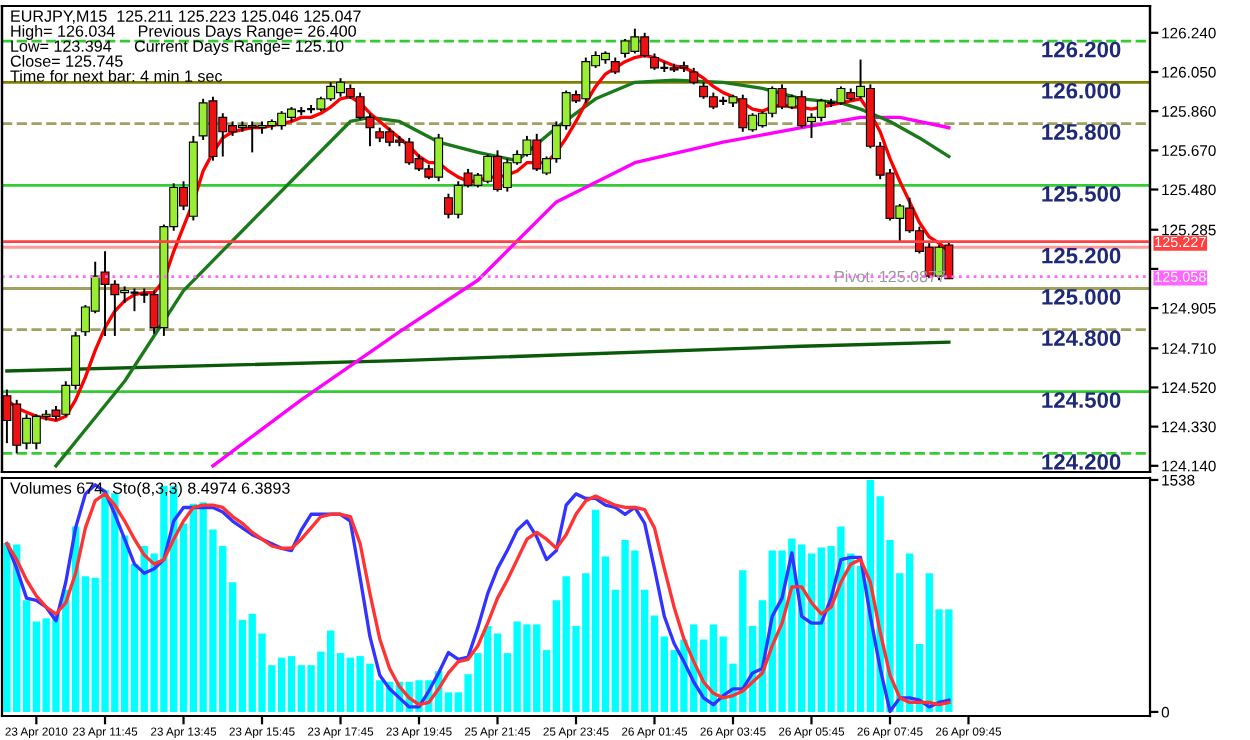 Image resolution: width=1250 pixels, height=740 pixels. What do you see at coordinates (1081, 132) in the screenshot?
I see `ref-line-label: 125.800` at bounding box center [1081, 132].